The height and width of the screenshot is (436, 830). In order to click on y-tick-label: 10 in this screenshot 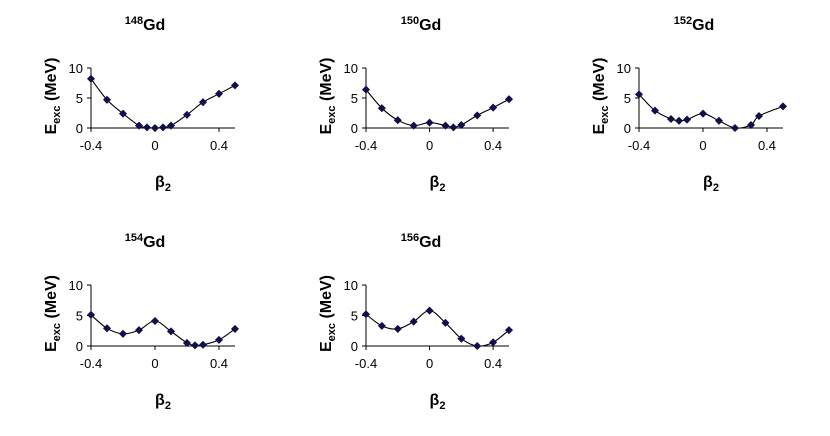, I will do `click(624, 68)`.